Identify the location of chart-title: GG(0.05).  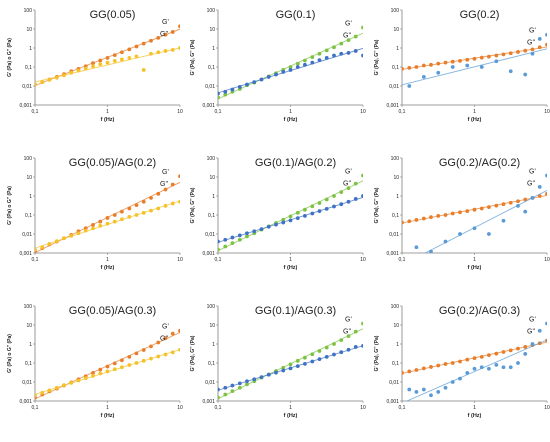
(113, 15).